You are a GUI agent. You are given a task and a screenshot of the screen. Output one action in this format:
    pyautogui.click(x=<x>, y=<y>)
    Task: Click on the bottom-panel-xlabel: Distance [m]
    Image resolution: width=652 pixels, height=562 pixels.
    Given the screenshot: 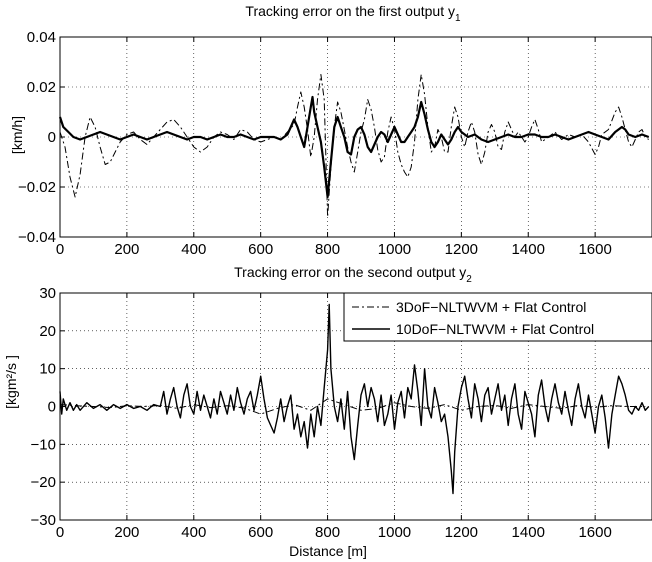 What is the action you would take?
    pyautogui.click(x=328, y=551)
    